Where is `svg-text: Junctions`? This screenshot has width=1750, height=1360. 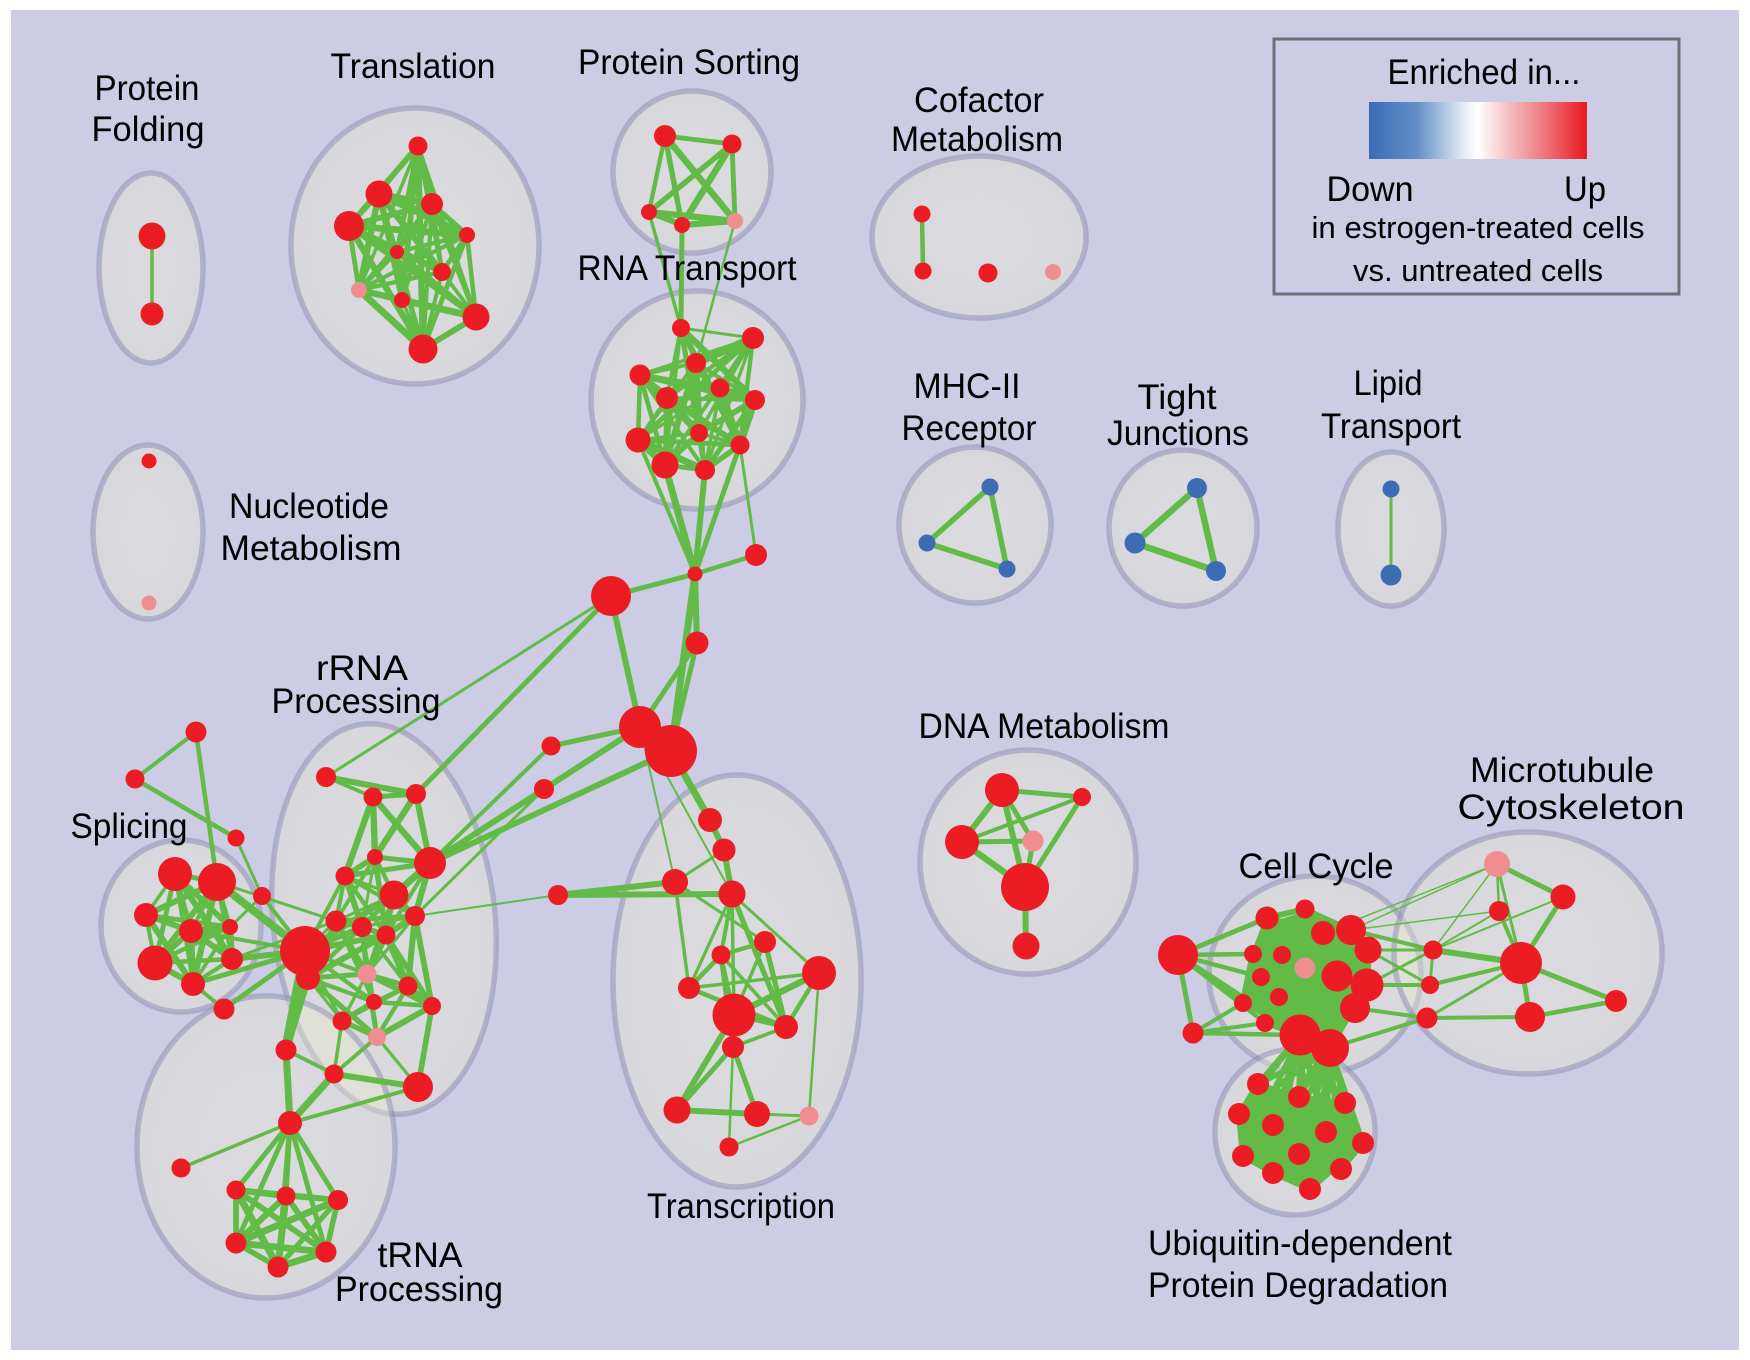 svg-text: Junctions is located at coordinates (1178, 433).